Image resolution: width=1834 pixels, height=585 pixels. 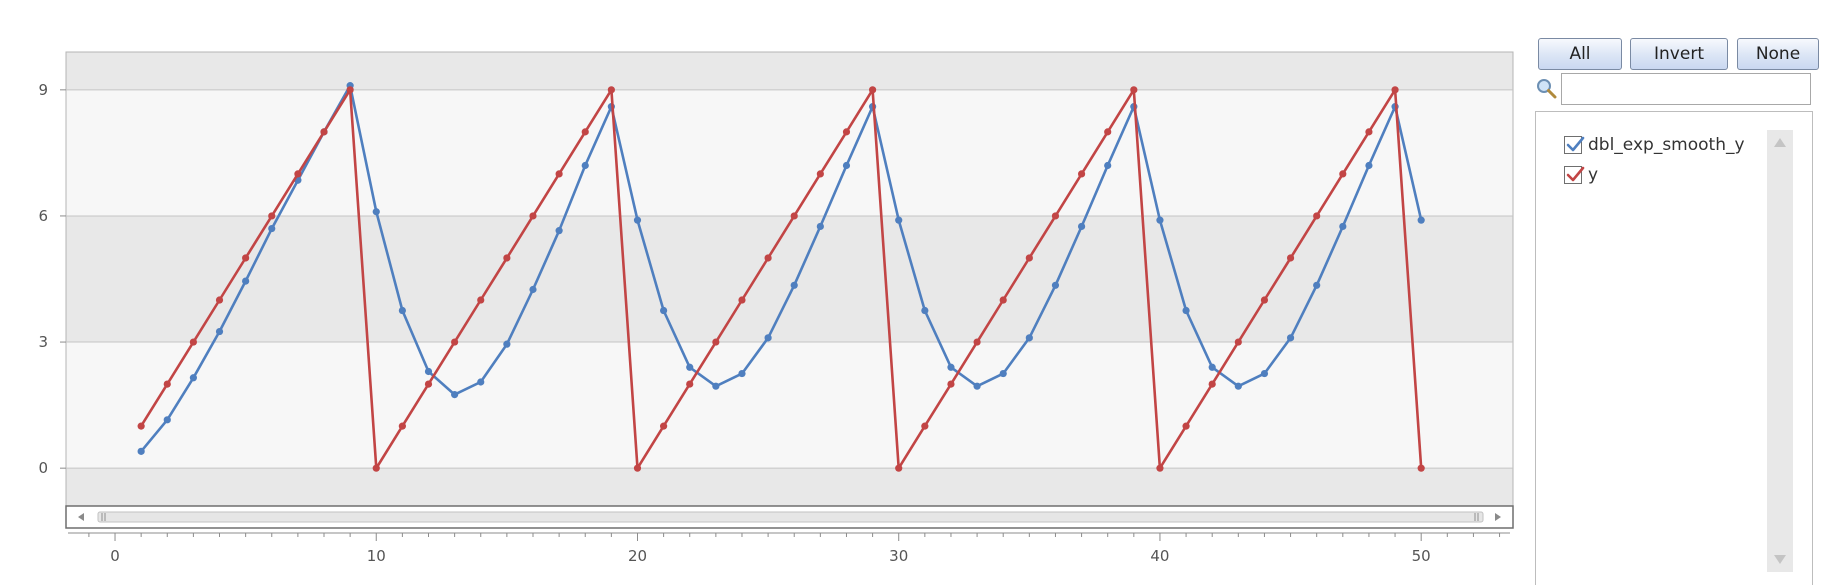 I want to click on chevron-down-icon, so click(x=1780, y=559).